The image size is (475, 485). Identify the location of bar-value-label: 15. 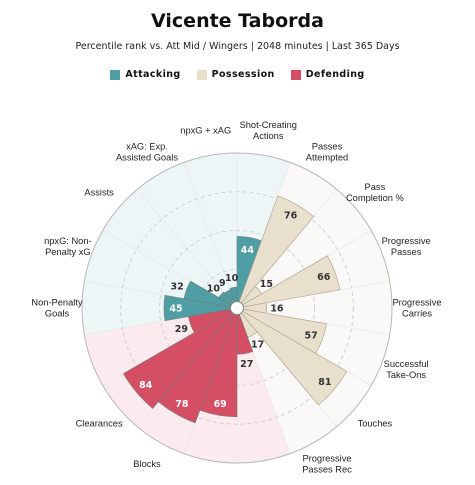
(266, 284).